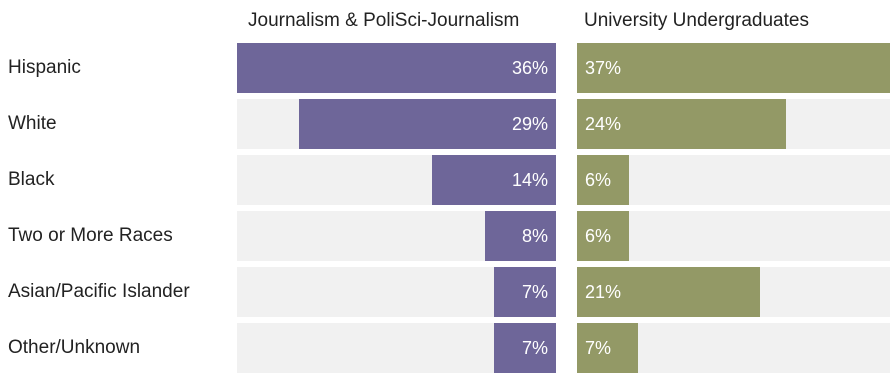 The height and width of the screenshot is (373, 890). I want to click on left-track-other-unknown: 7%, so click(396, 348).